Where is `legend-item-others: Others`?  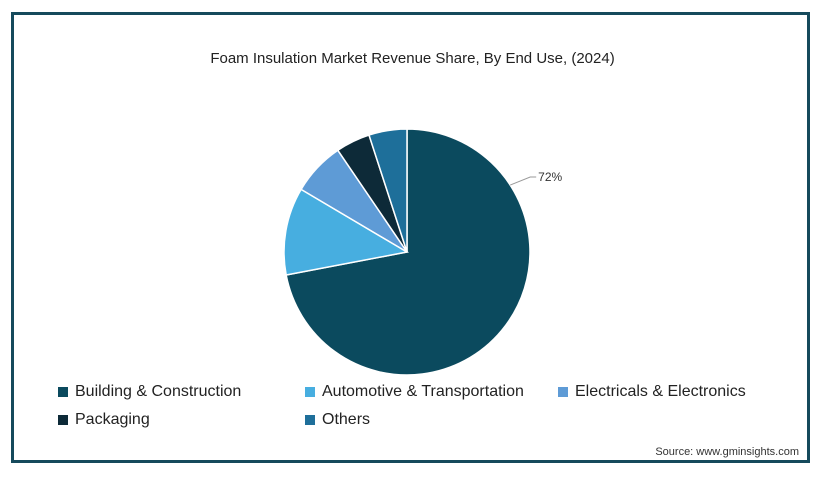 legend-item-others: Others is located at coordinates (337, 420).